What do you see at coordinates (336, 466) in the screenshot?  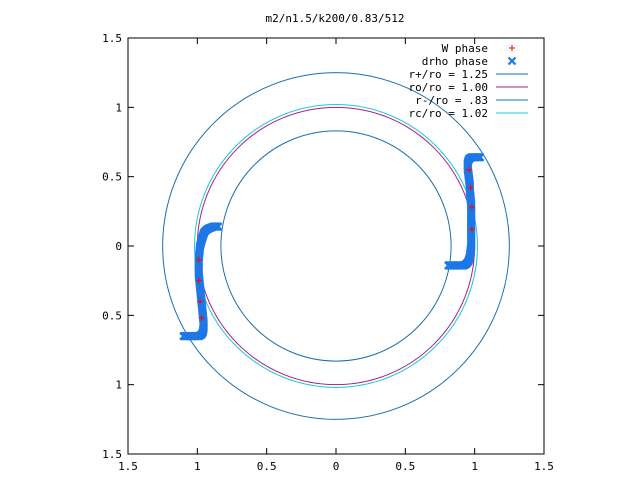 I see `x-tick-label: 0` at bounding box center [336, 466].